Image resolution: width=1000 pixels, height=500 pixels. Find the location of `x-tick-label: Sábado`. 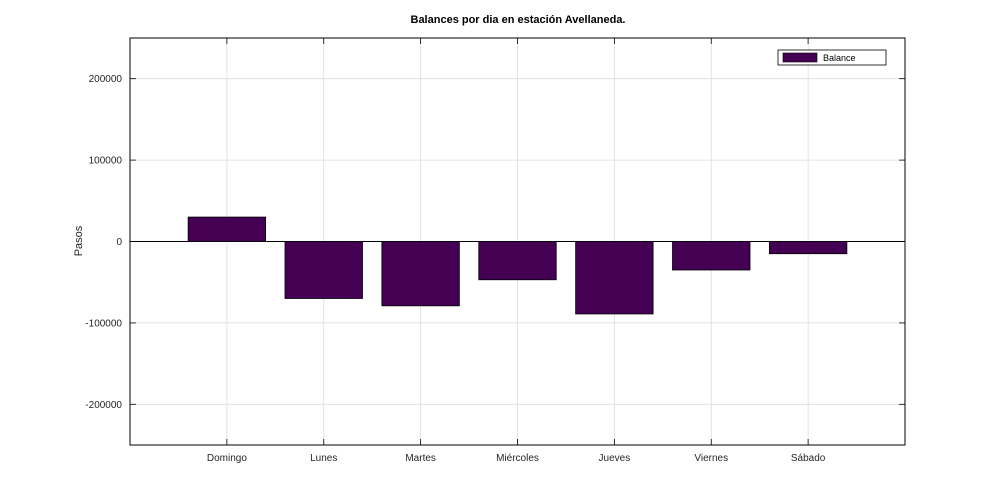

x-tick-label: Sábado is located at coordinates (808, 458).